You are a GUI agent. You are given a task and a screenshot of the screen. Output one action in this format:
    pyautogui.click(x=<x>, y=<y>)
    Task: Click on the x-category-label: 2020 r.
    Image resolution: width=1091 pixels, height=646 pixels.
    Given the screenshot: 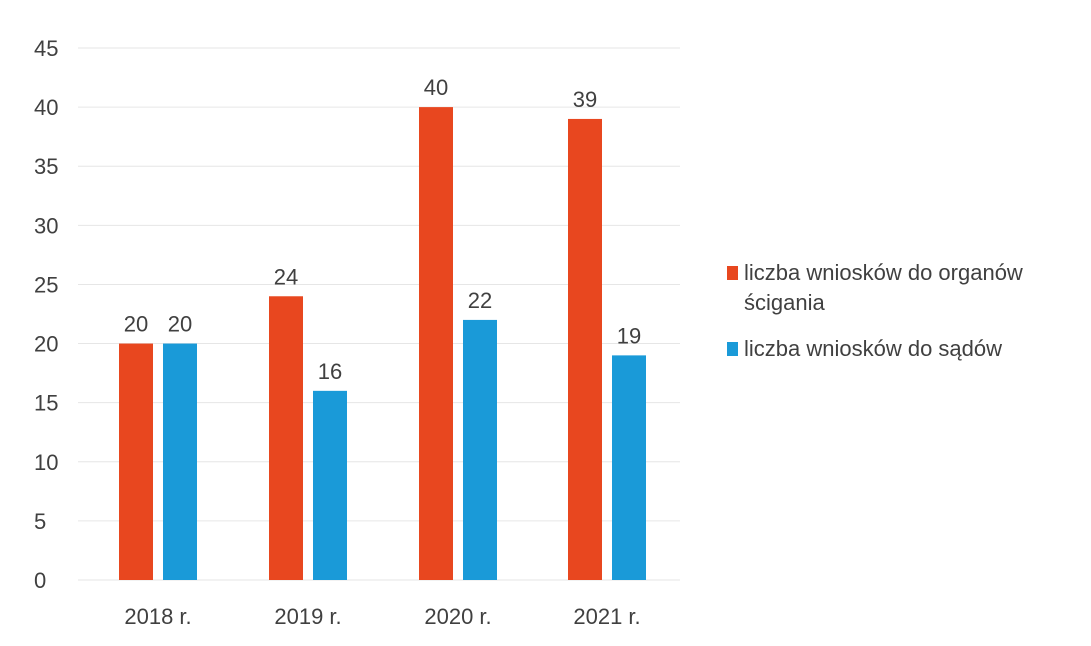 What is the action you would take?
    pyautogui.click(x=457, y=616)
    